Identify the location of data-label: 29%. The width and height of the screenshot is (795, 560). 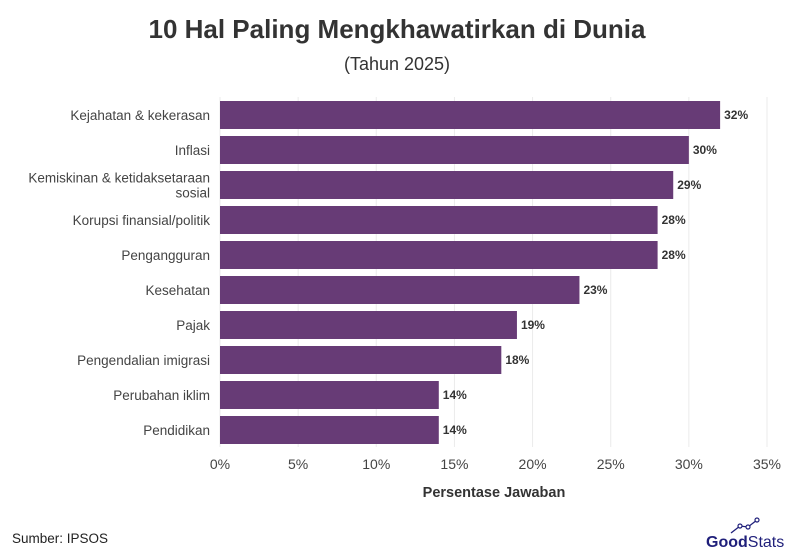
(689, 185).